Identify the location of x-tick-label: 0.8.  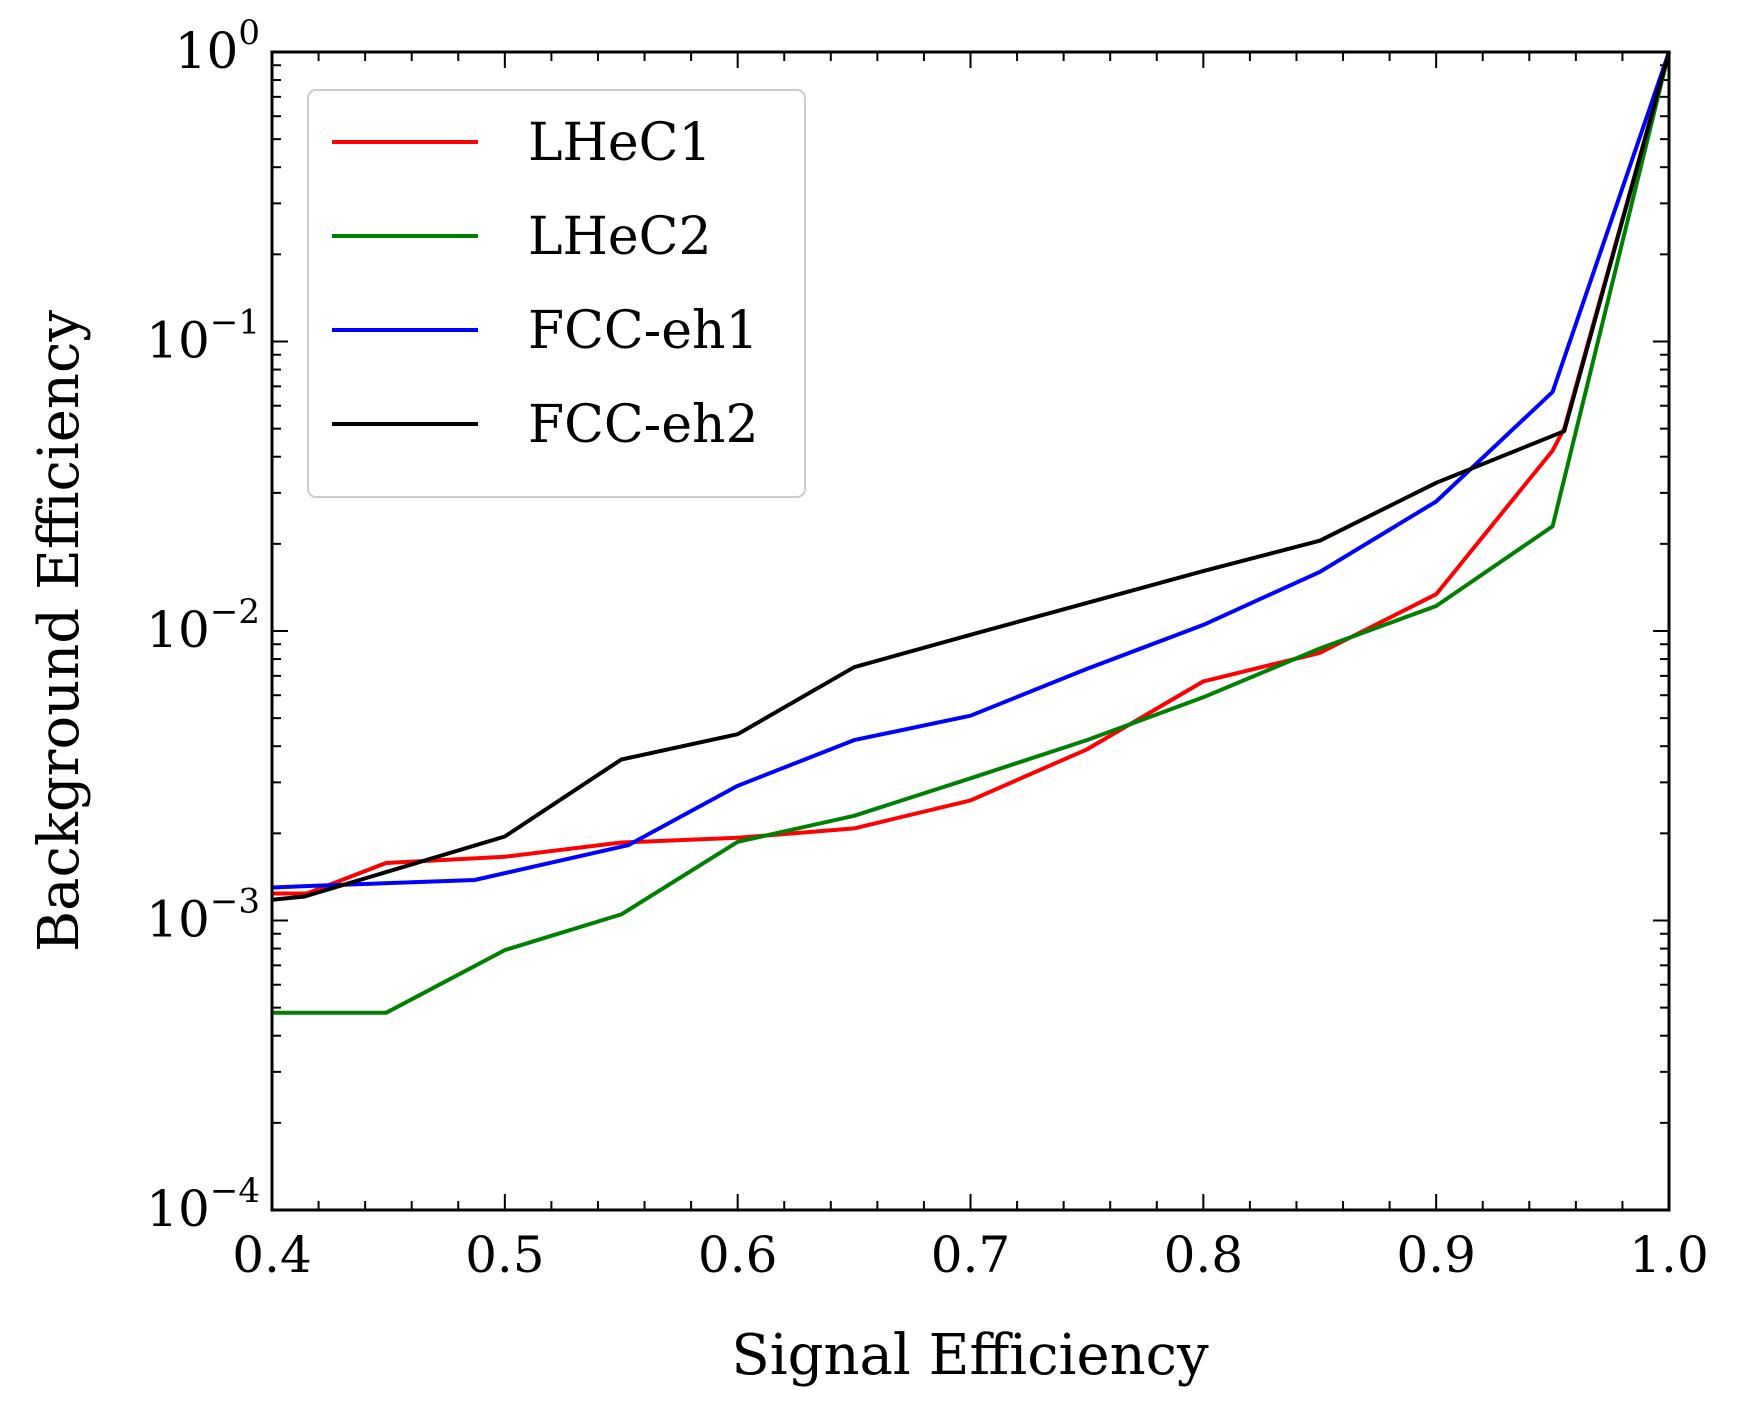
(1204, 1255).